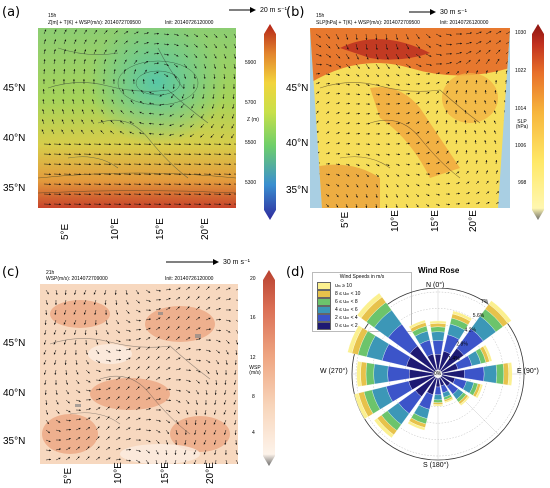 The image size is (550, 488). I want to click on rose-dir-s: S (180°), so click(436, 465).